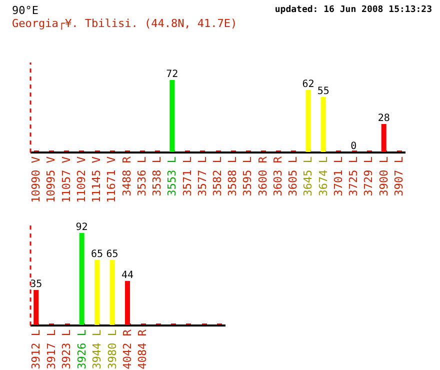 The width and height of the screenshot is (440, 370). I want to click on x-tick-label: 3571 L, so click(187, 176).